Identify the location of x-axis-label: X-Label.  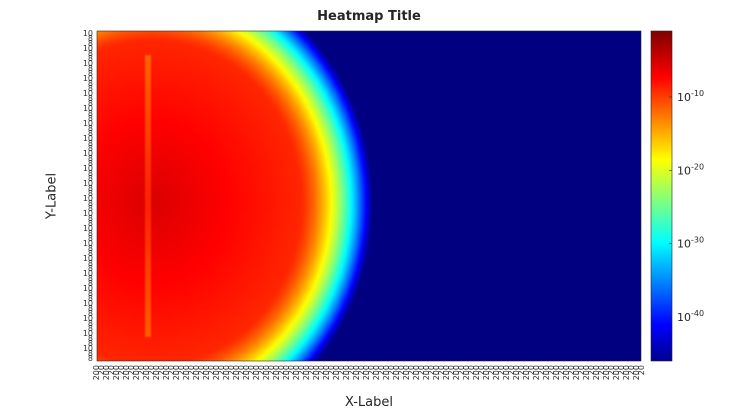
(369, 402).